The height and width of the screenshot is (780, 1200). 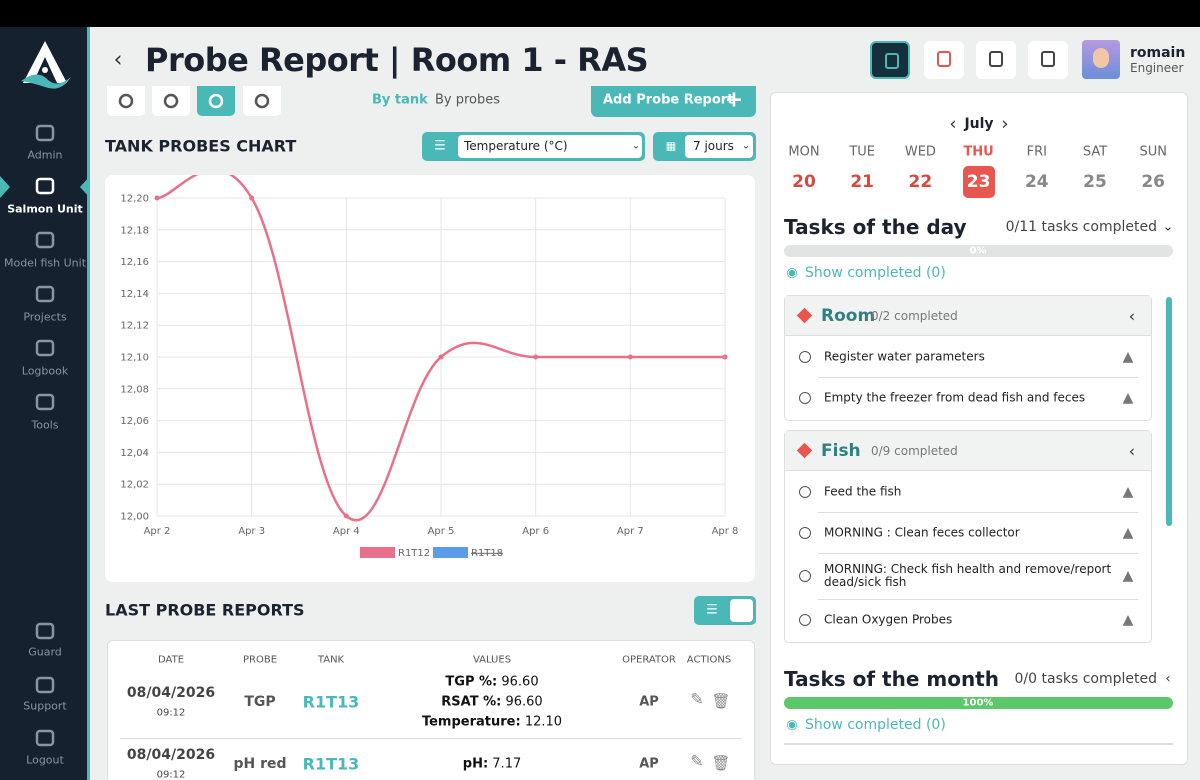 I want to click on back-button: ‹, so click(x=118, y=60).